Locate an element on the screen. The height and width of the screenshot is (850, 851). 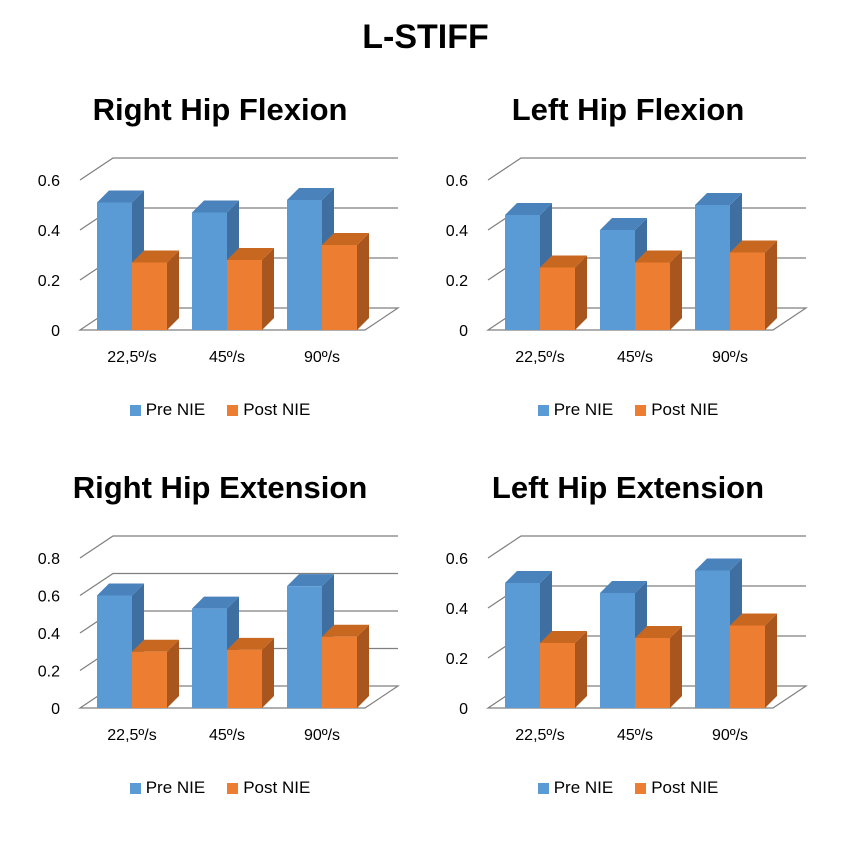
bar-chart: 0 0.2 0.4 0.6 22,5º/s 45º/s 90º/s is located at coordinates (627, 261).